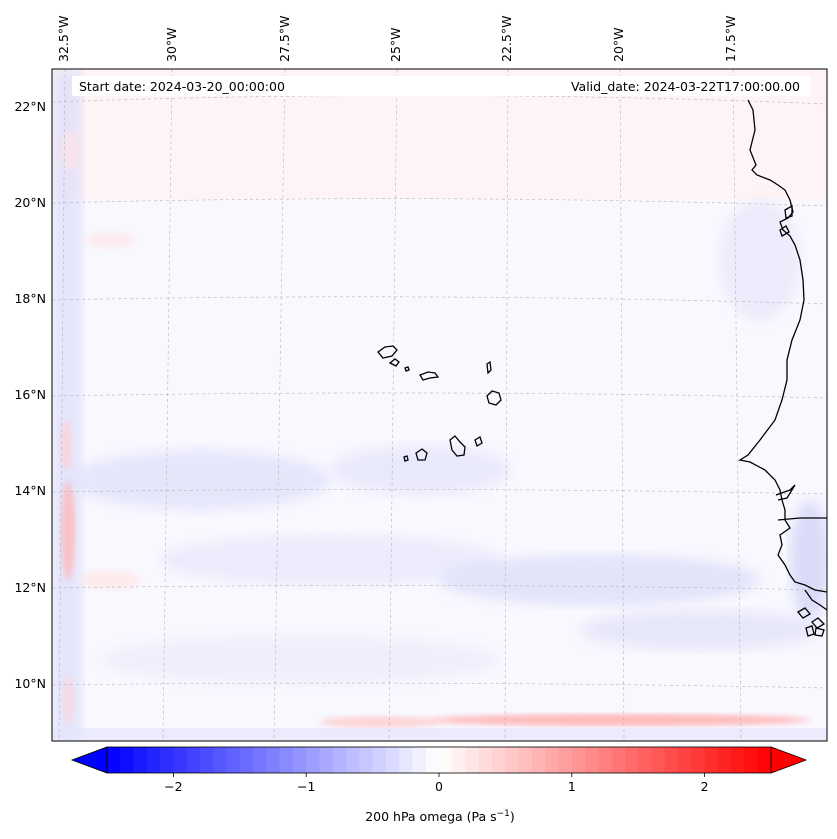 This screenshot has height=839, width=837. What do you see at coordinates (394, 362) in the screenshot?
I see `sao-vicente-island` at bounding box center [394, 362].